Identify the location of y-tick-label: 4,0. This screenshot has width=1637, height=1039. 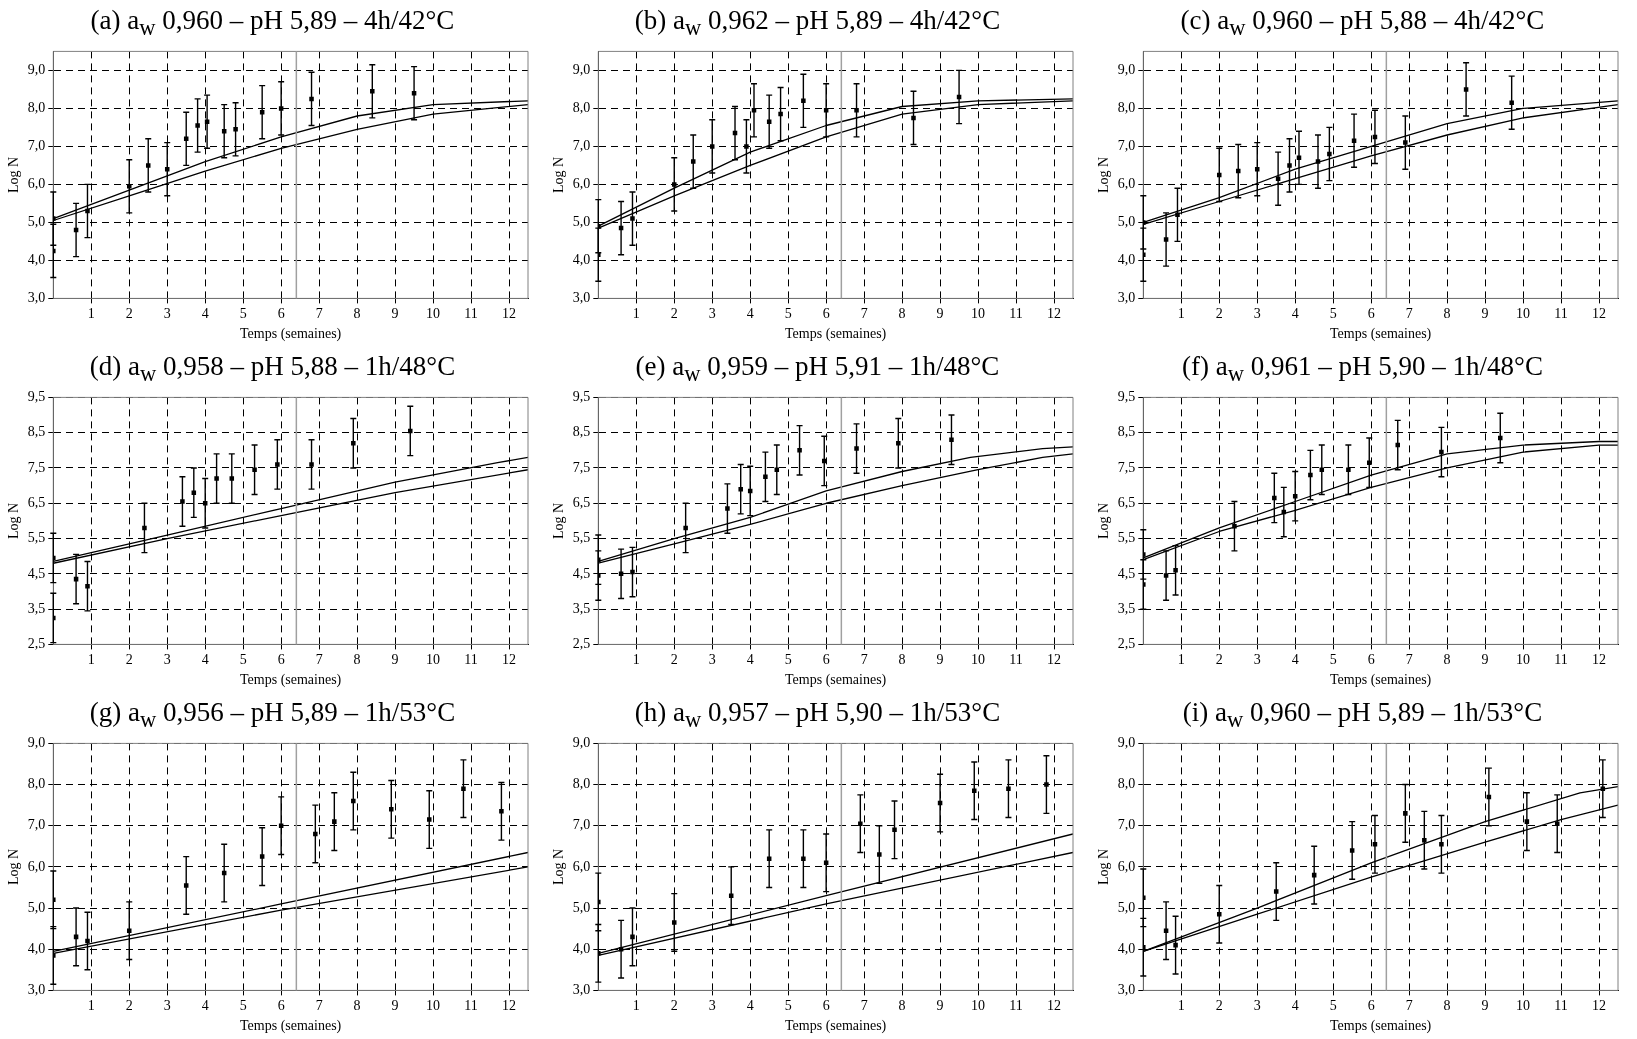
(581, 260).